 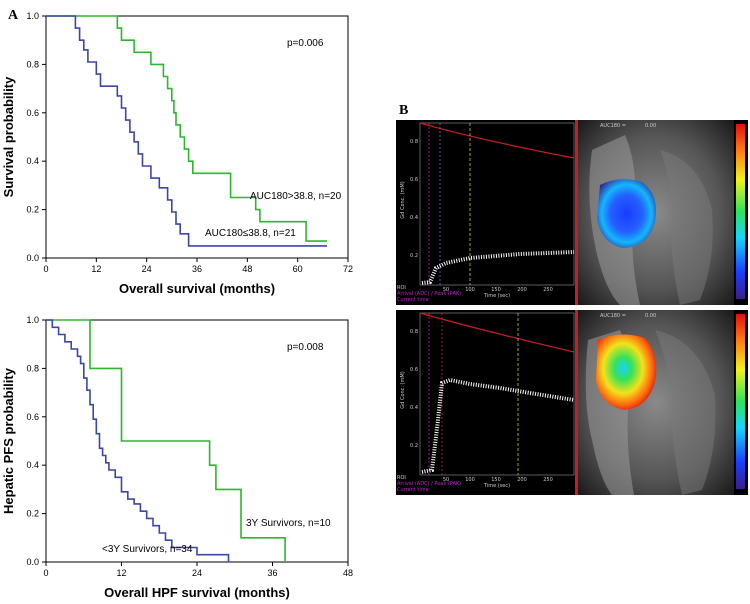 What do you see at coordinates (305, 347) in the screenshot?
I see `p-value-label: p=0.008` at bounding box center [305, 347].